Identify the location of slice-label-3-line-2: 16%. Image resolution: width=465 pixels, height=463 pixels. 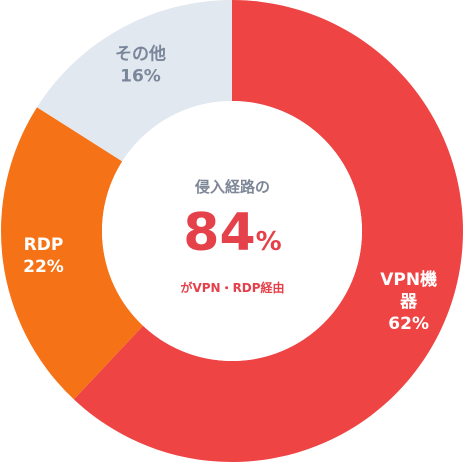
(140, 77).